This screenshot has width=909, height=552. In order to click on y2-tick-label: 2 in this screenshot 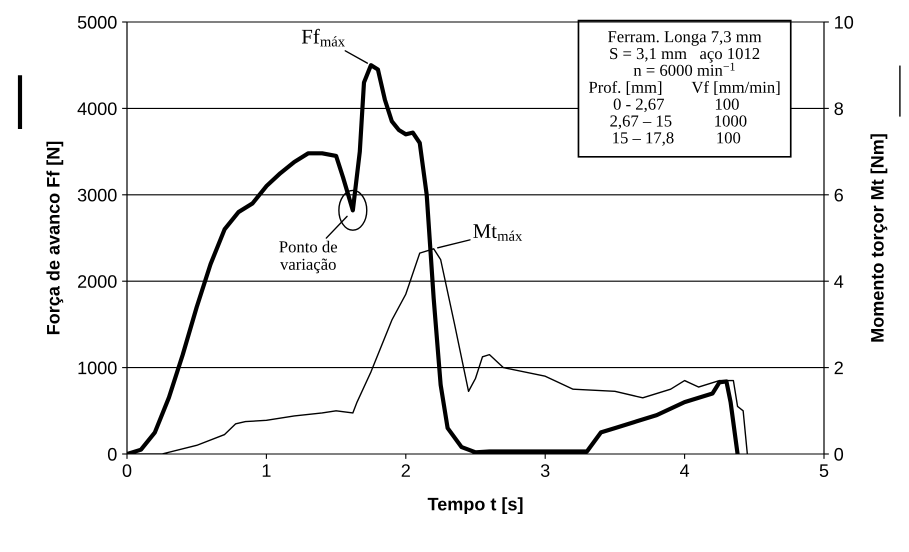, I will do `click(838, 368)`.